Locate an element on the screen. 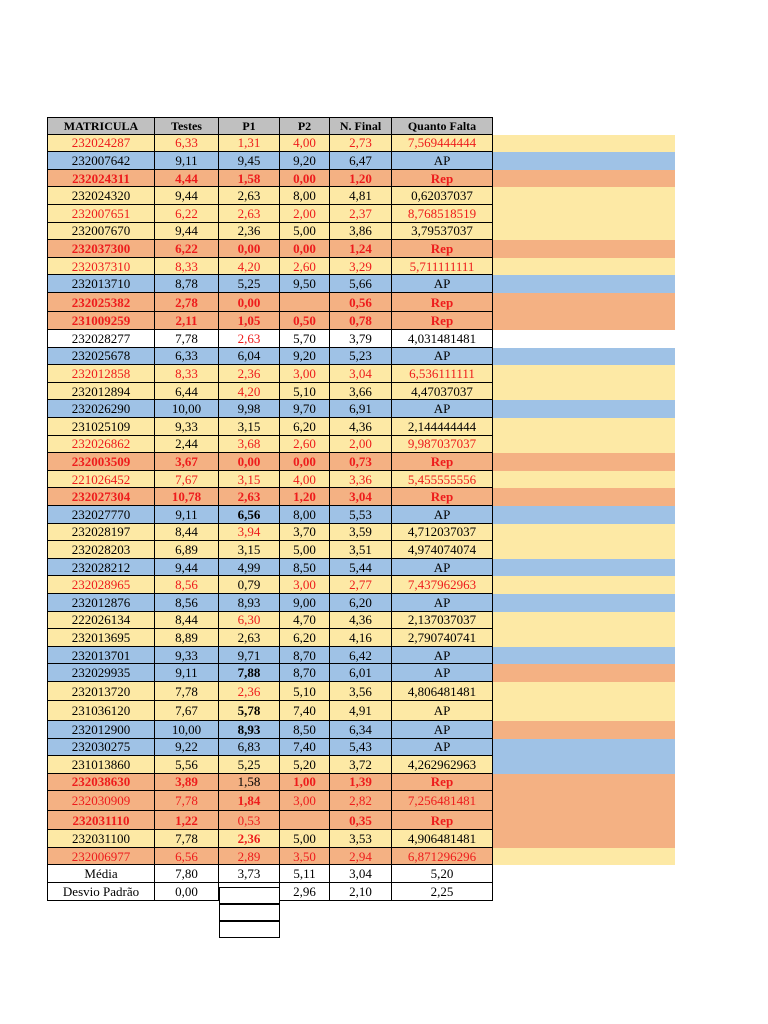  nota-final-cell: 0,56 is located at coordinates (361, 302).